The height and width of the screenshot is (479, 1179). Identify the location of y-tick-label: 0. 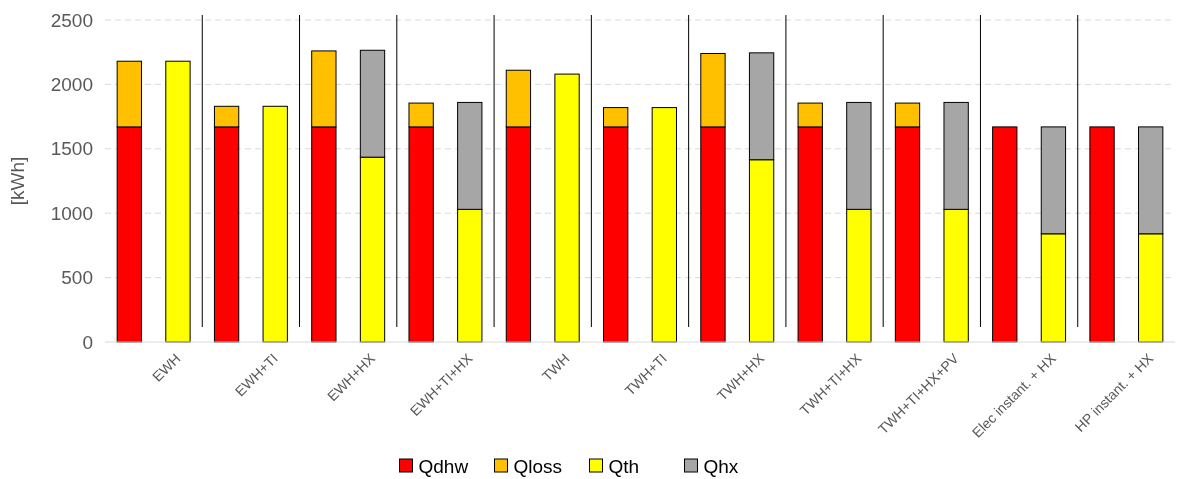
(87, 342).